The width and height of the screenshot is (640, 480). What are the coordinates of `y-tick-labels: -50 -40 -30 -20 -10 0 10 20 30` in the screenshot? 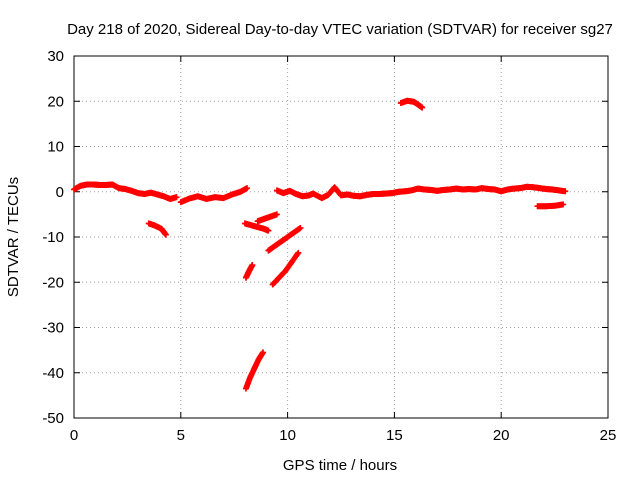 It's located at (53, 237).